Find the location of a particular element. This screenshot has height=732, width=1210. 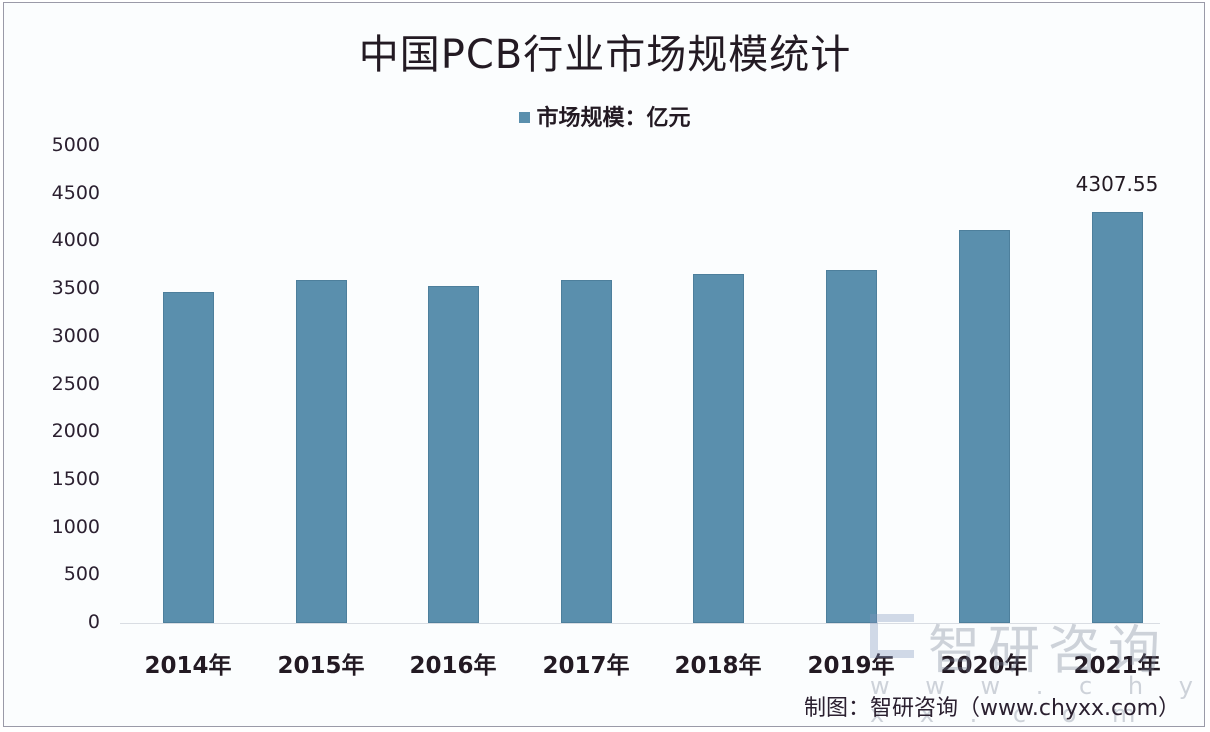

chart-title: 中国PCB行业市场规模统计 is located at coordinates (605, 55).